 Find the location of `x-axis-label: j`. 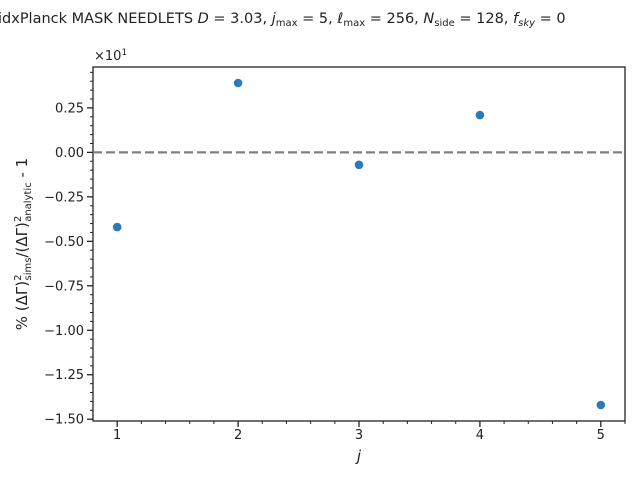

x-axis-label: j is located at coordinates (358, 456).